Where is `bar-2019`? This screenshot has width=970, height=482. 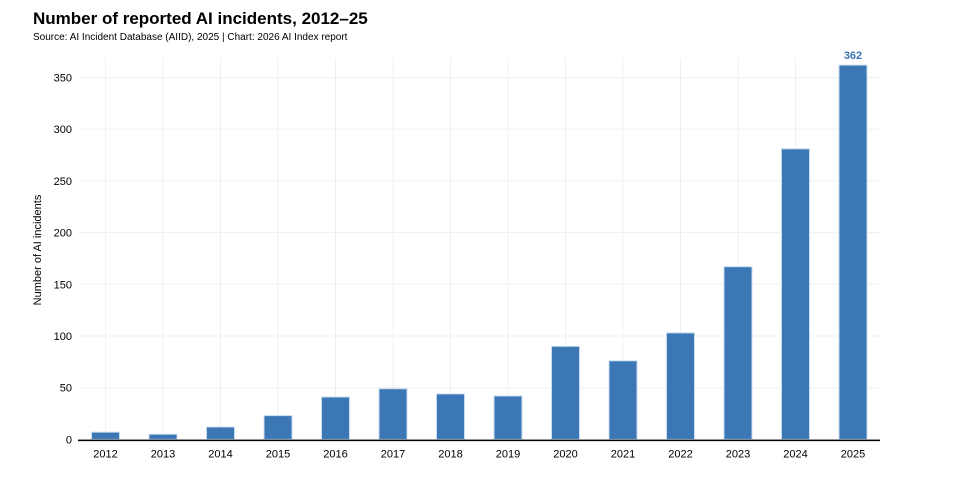 bar-2019 is located at coordinates (508, 417).